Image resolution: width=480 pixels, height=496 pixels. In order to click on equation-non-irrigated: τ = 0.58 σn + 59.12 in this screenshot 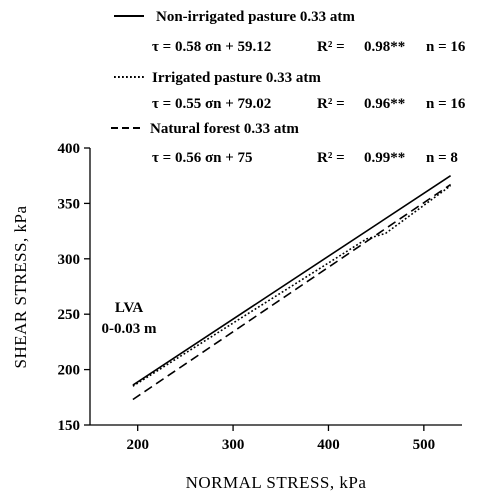, I will do `click(211, 47)`.